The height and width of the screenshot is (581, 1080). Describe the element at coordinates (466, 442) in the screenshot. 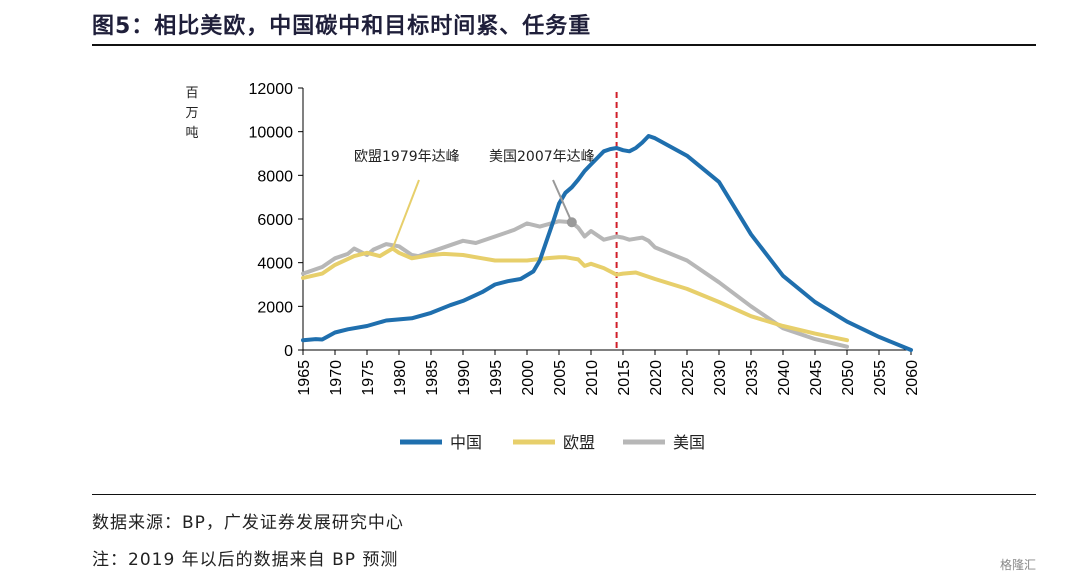

I see `legend-label-china: 中国` at that location.